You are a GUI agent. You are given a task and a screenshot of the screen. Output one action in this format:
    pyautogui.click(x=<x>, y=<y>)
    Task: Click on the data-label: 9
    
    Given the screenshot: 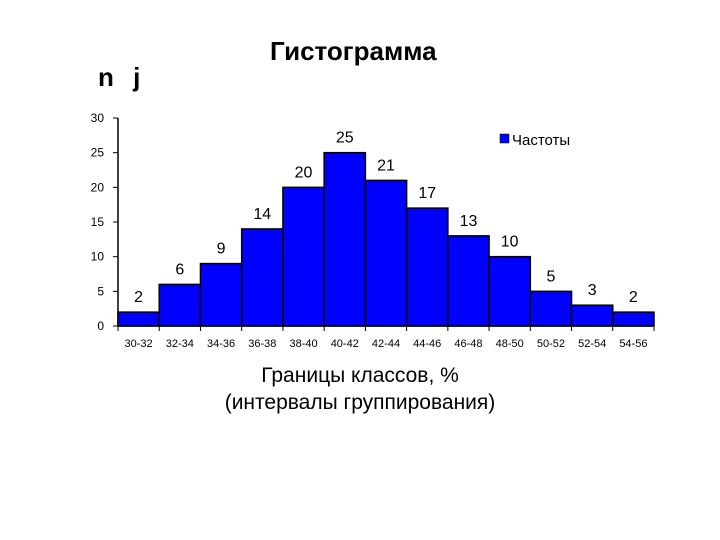 What is the action you would take?
    pyautogui.click(x=221, y=249)
    